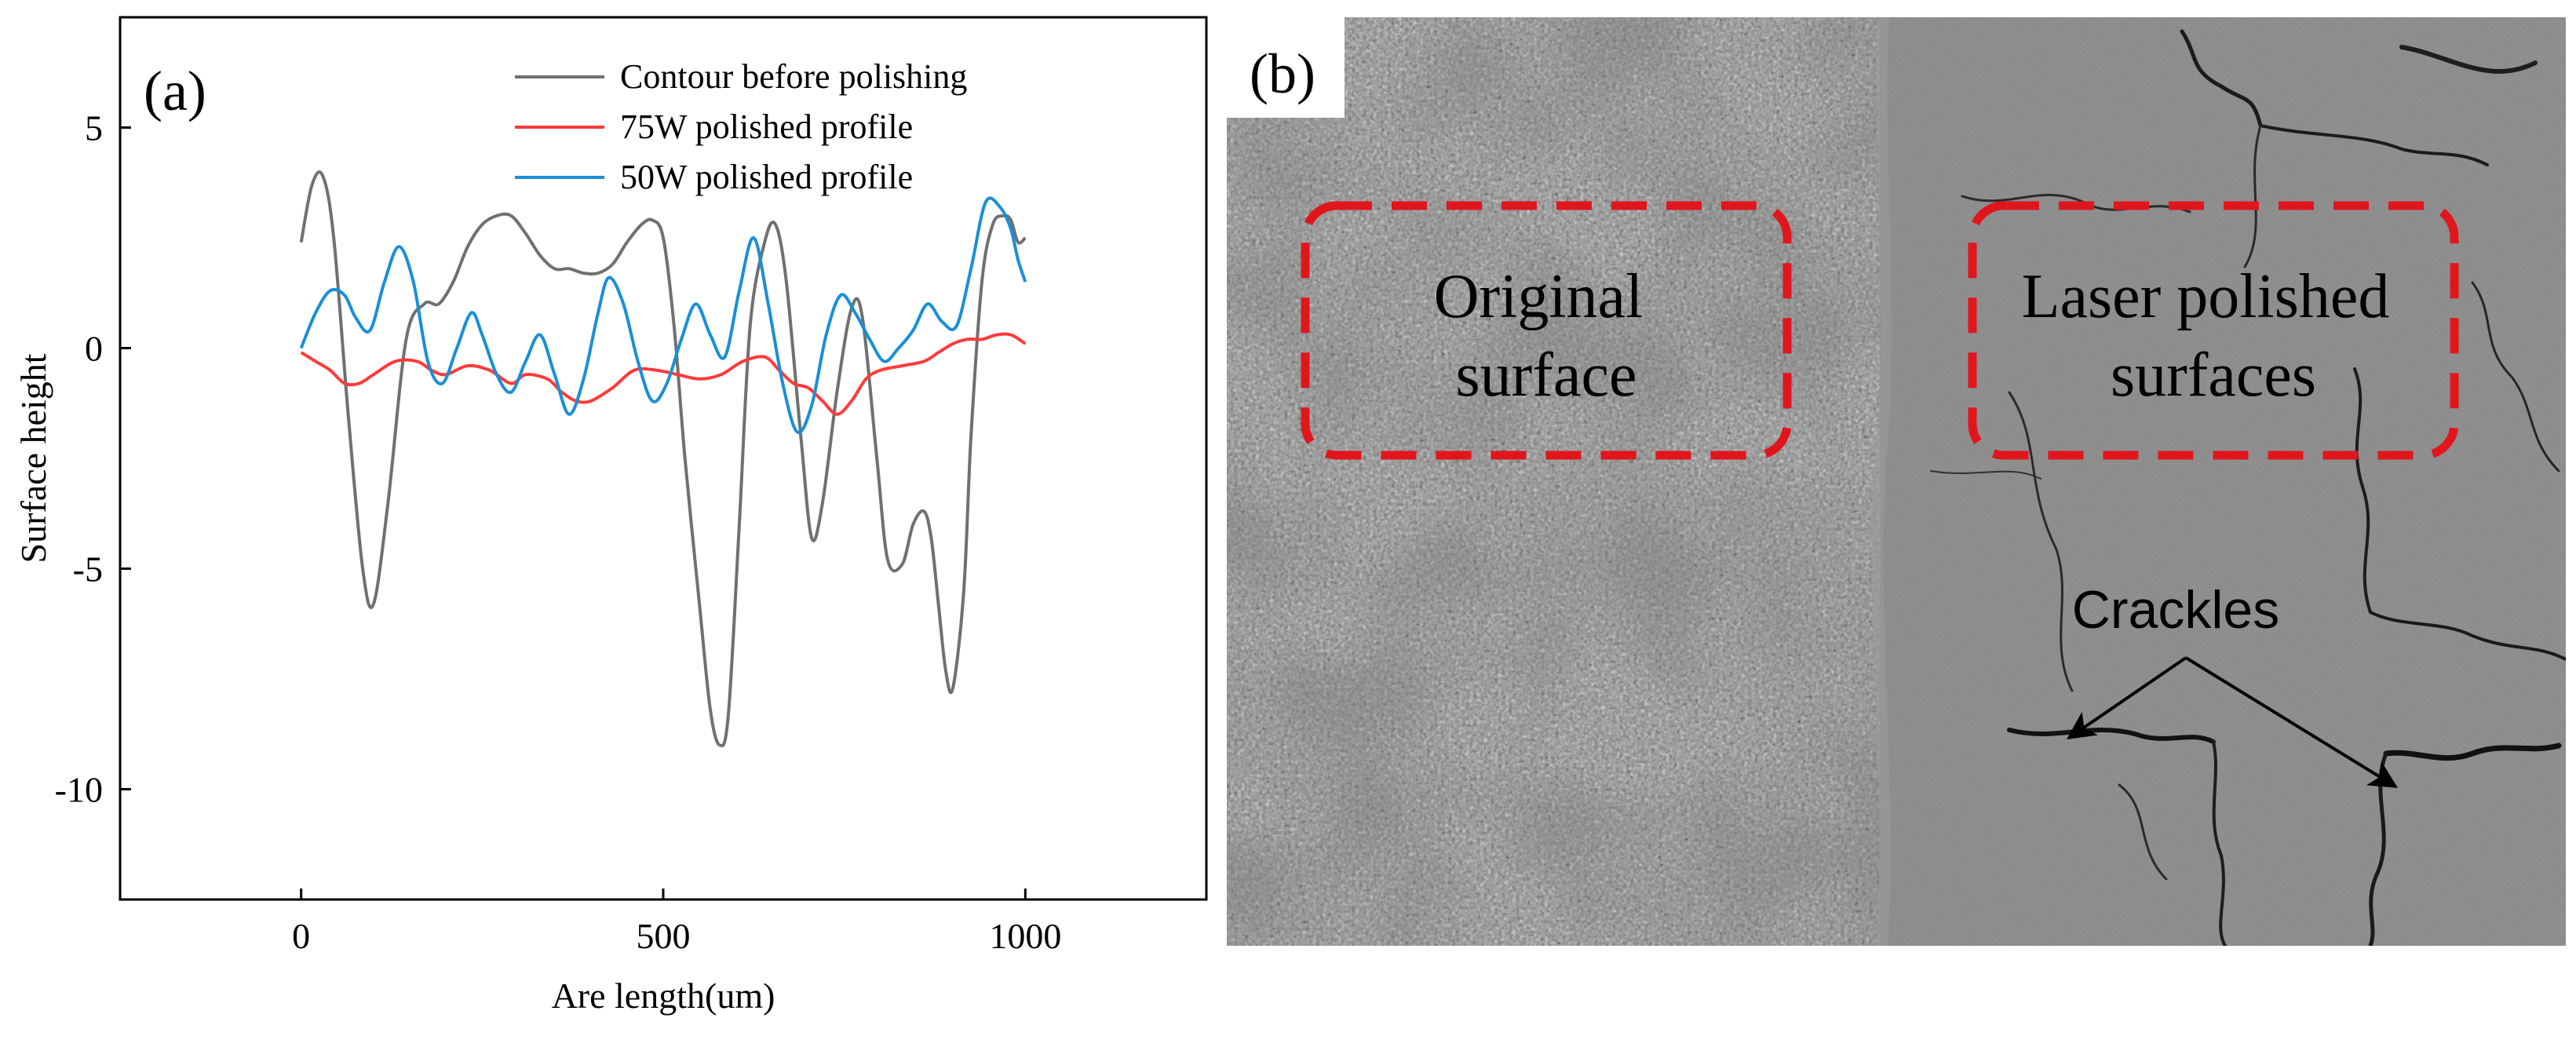  Describe the element at coordinates (2213, 375) in the screenshot. I see `laser-label-line2: surfaces` at that location.